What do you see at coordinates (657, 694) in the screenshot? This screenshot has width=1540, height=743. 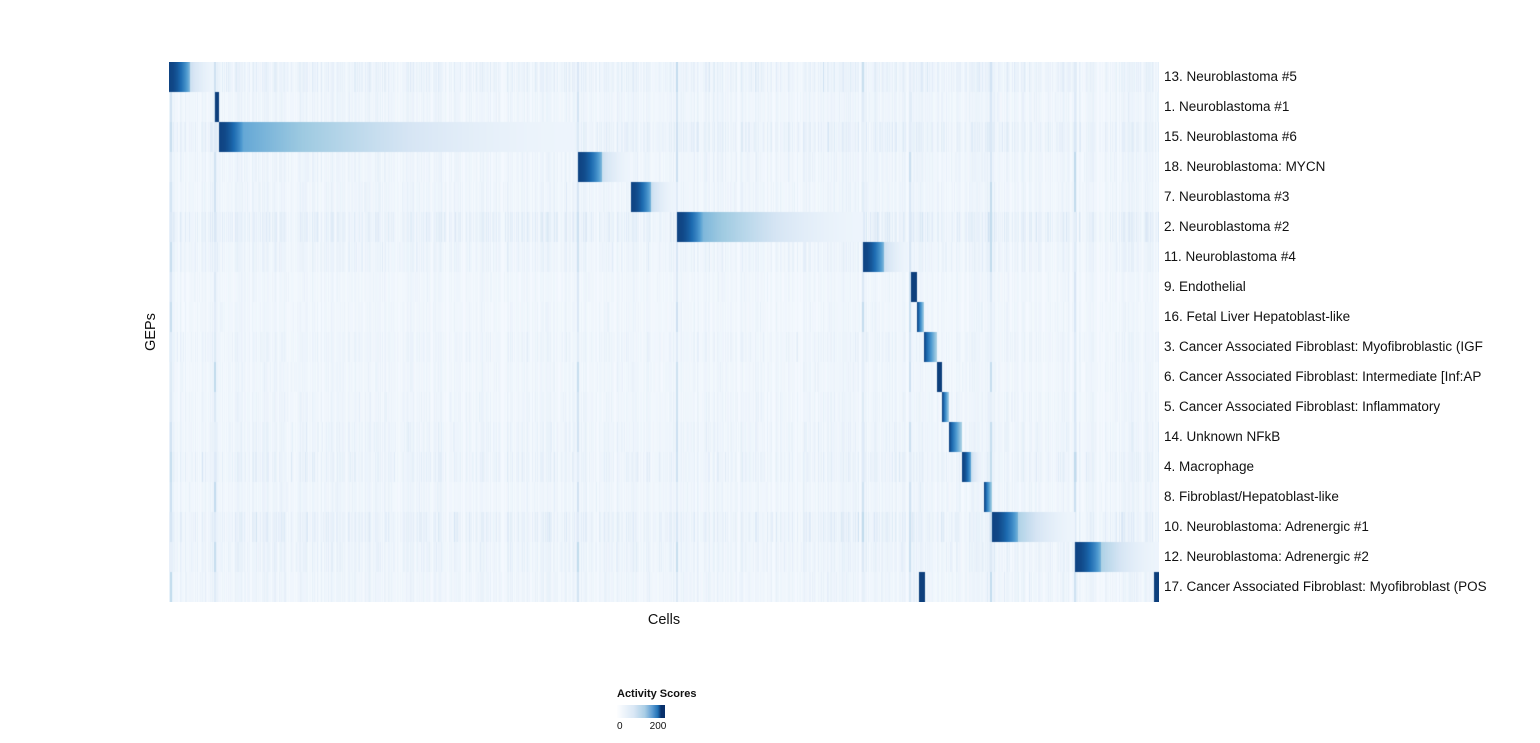 I see `legend-title: Activity Scores` at bounding box center [657, 694].